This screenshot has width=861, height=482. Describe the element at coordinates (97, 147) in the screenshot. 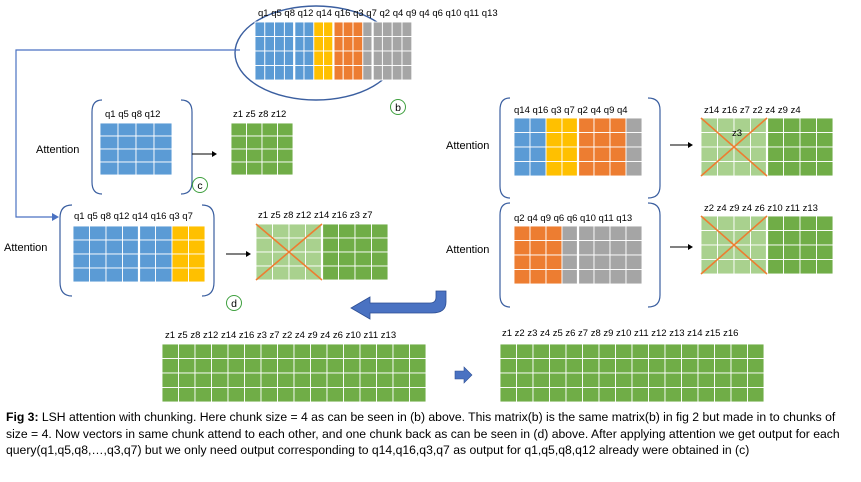

I see `panel-c-bracket-left` at that location.